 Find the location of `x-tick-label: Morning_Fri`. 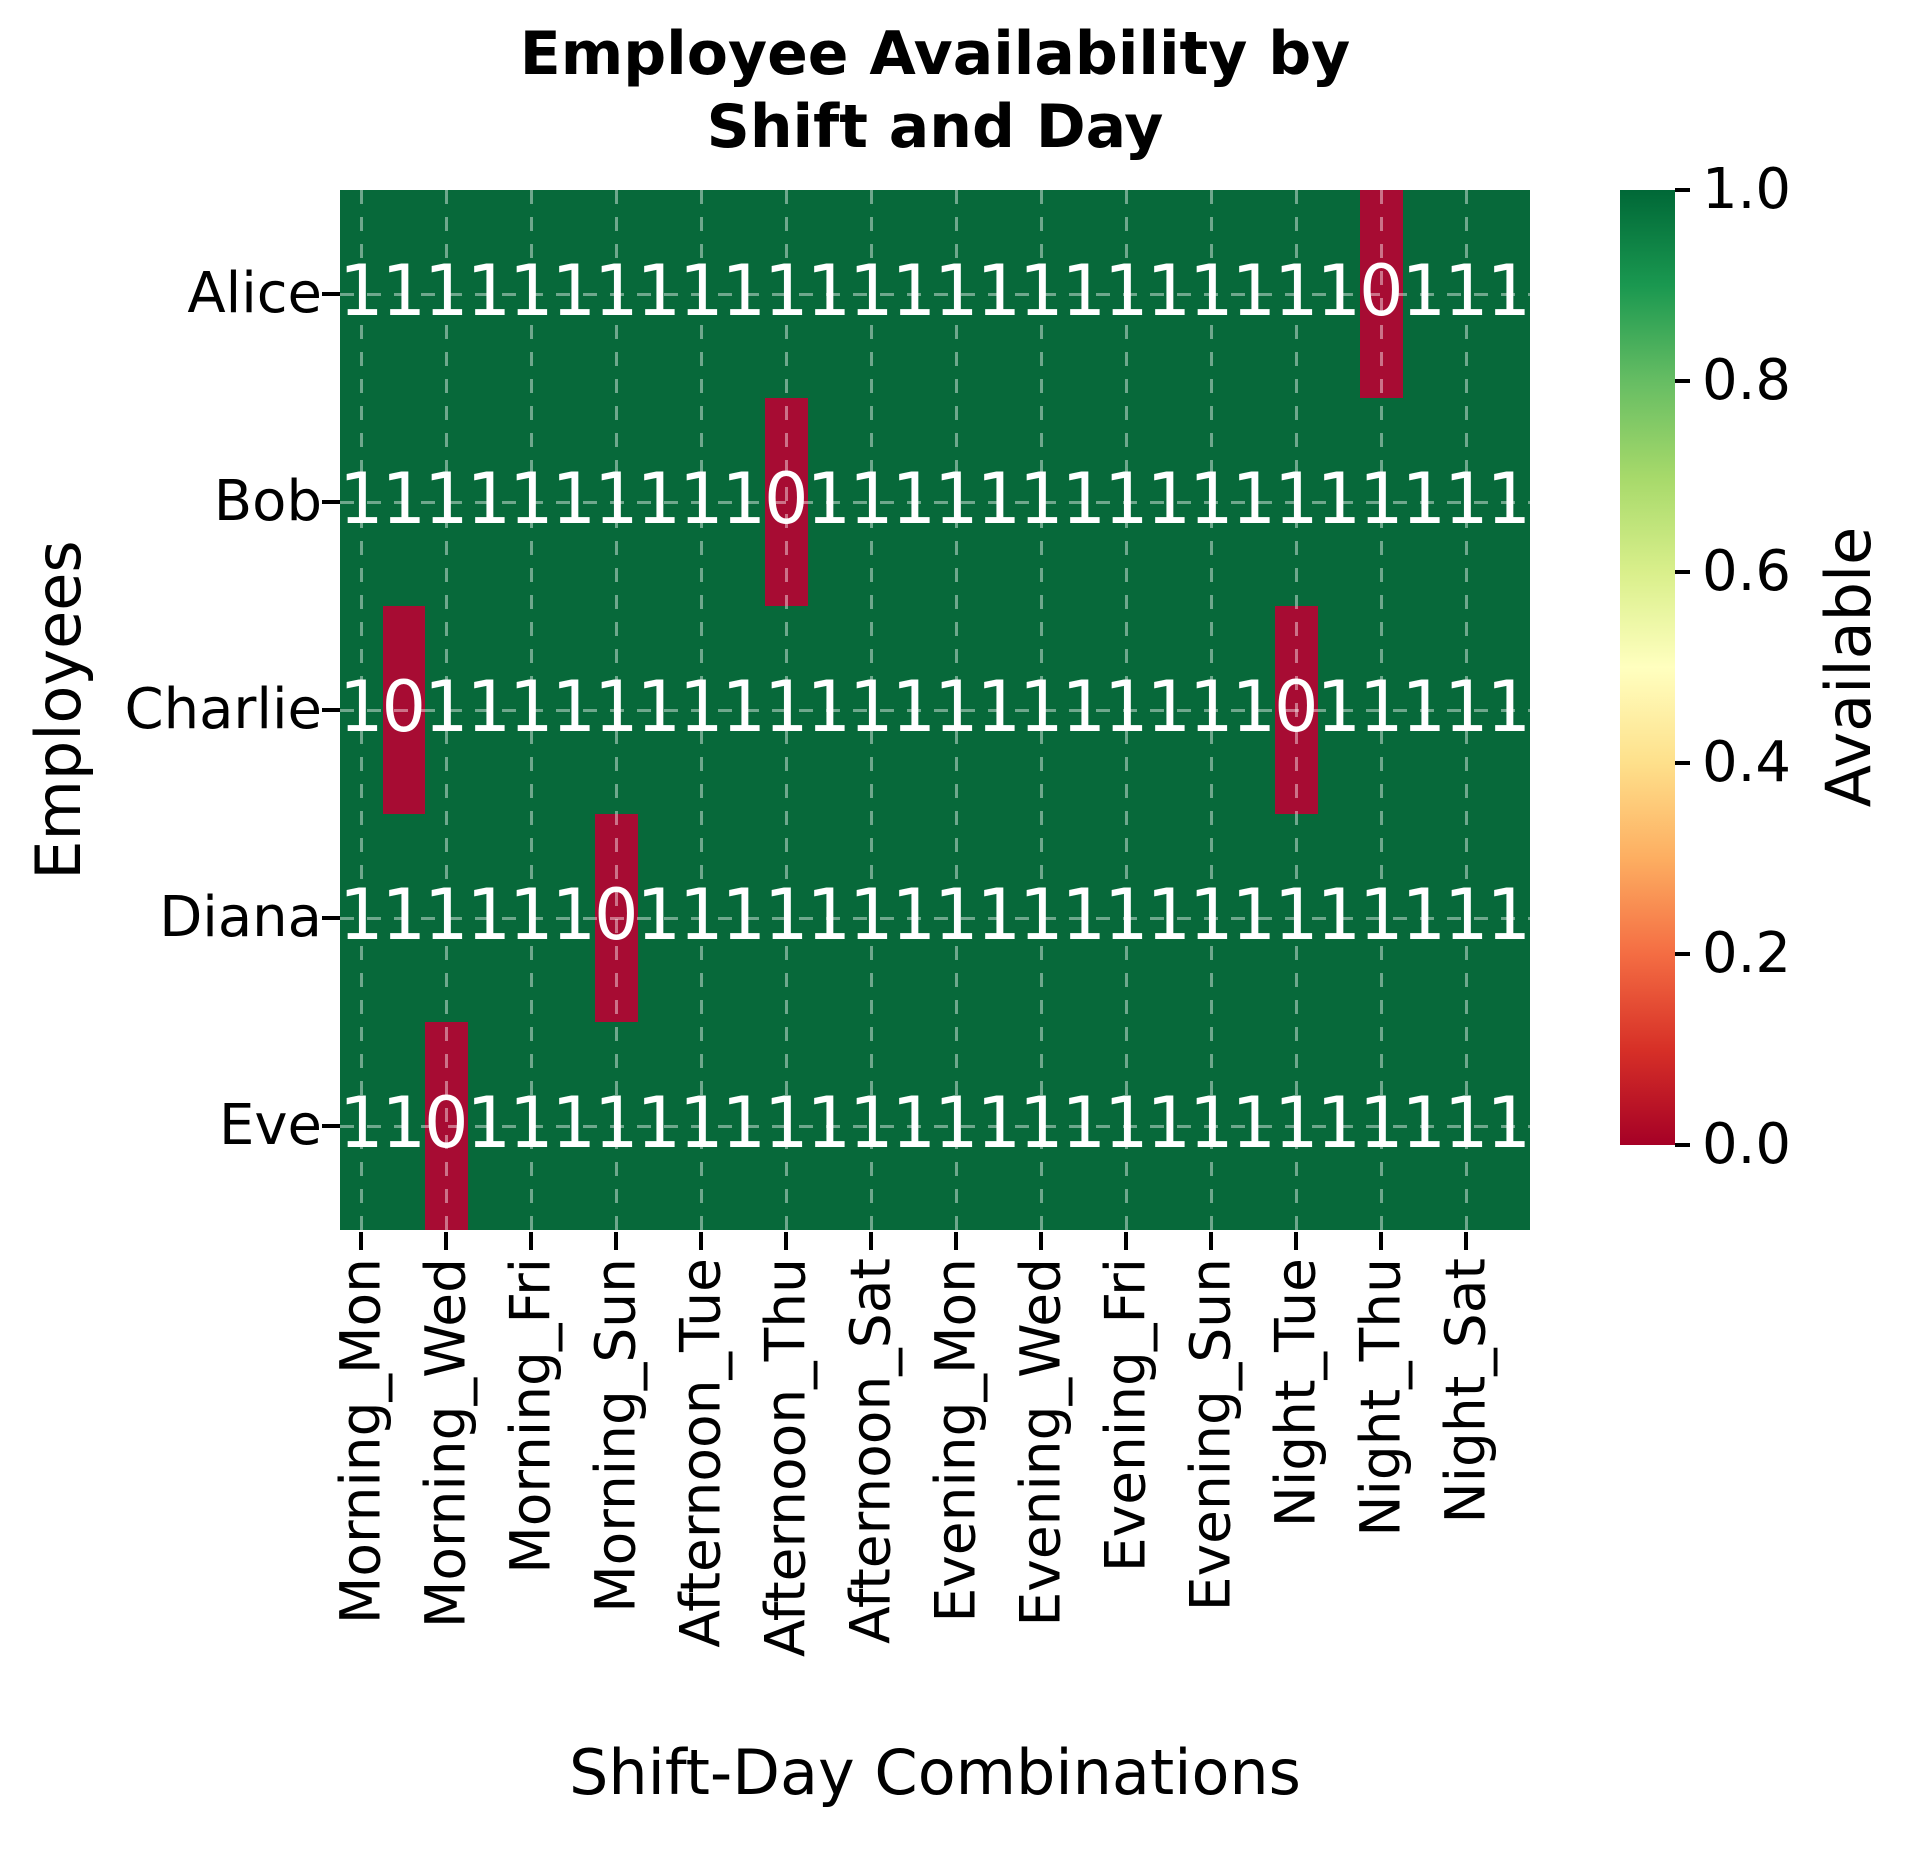

x-tick-label: Morning_Fri is located at coordinates (530, 1416).